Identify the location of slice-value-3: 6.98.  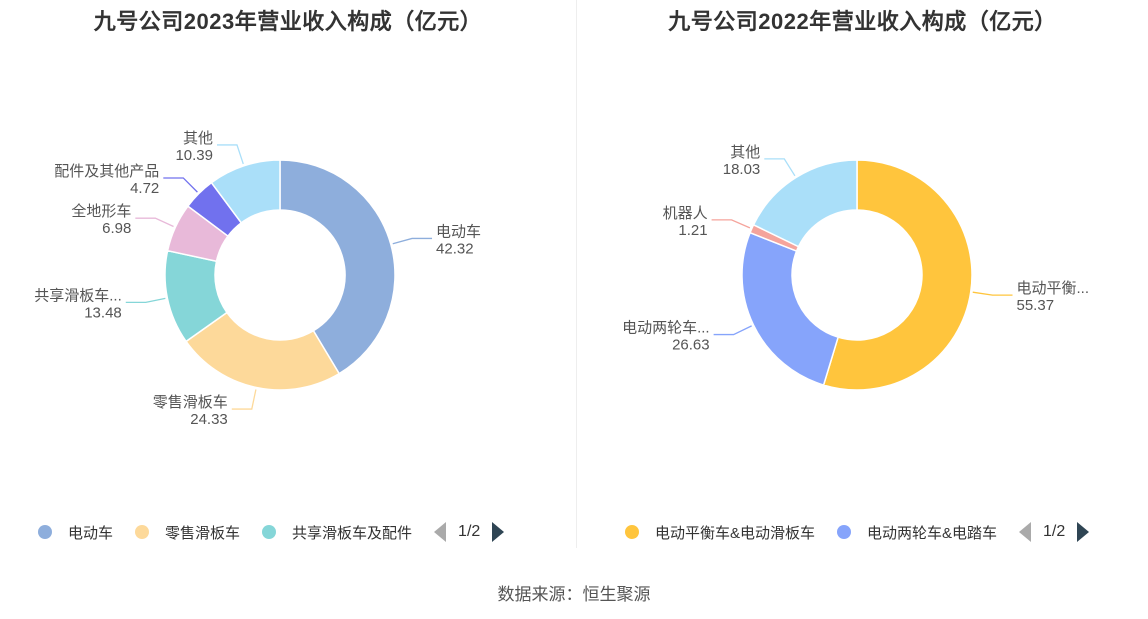
(116, 228).